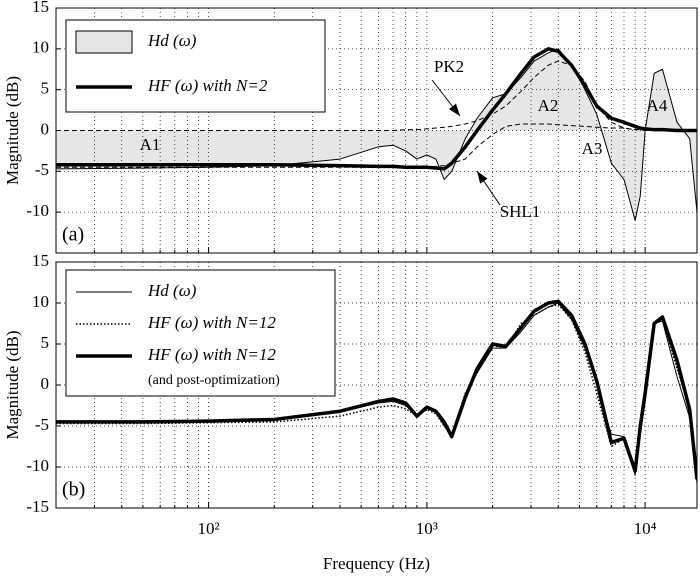 The width and height of the screenshot is (700, 578). Describe the element at coordinates (657, 105) in the screenshot. I see `annotation: A4` at that location.